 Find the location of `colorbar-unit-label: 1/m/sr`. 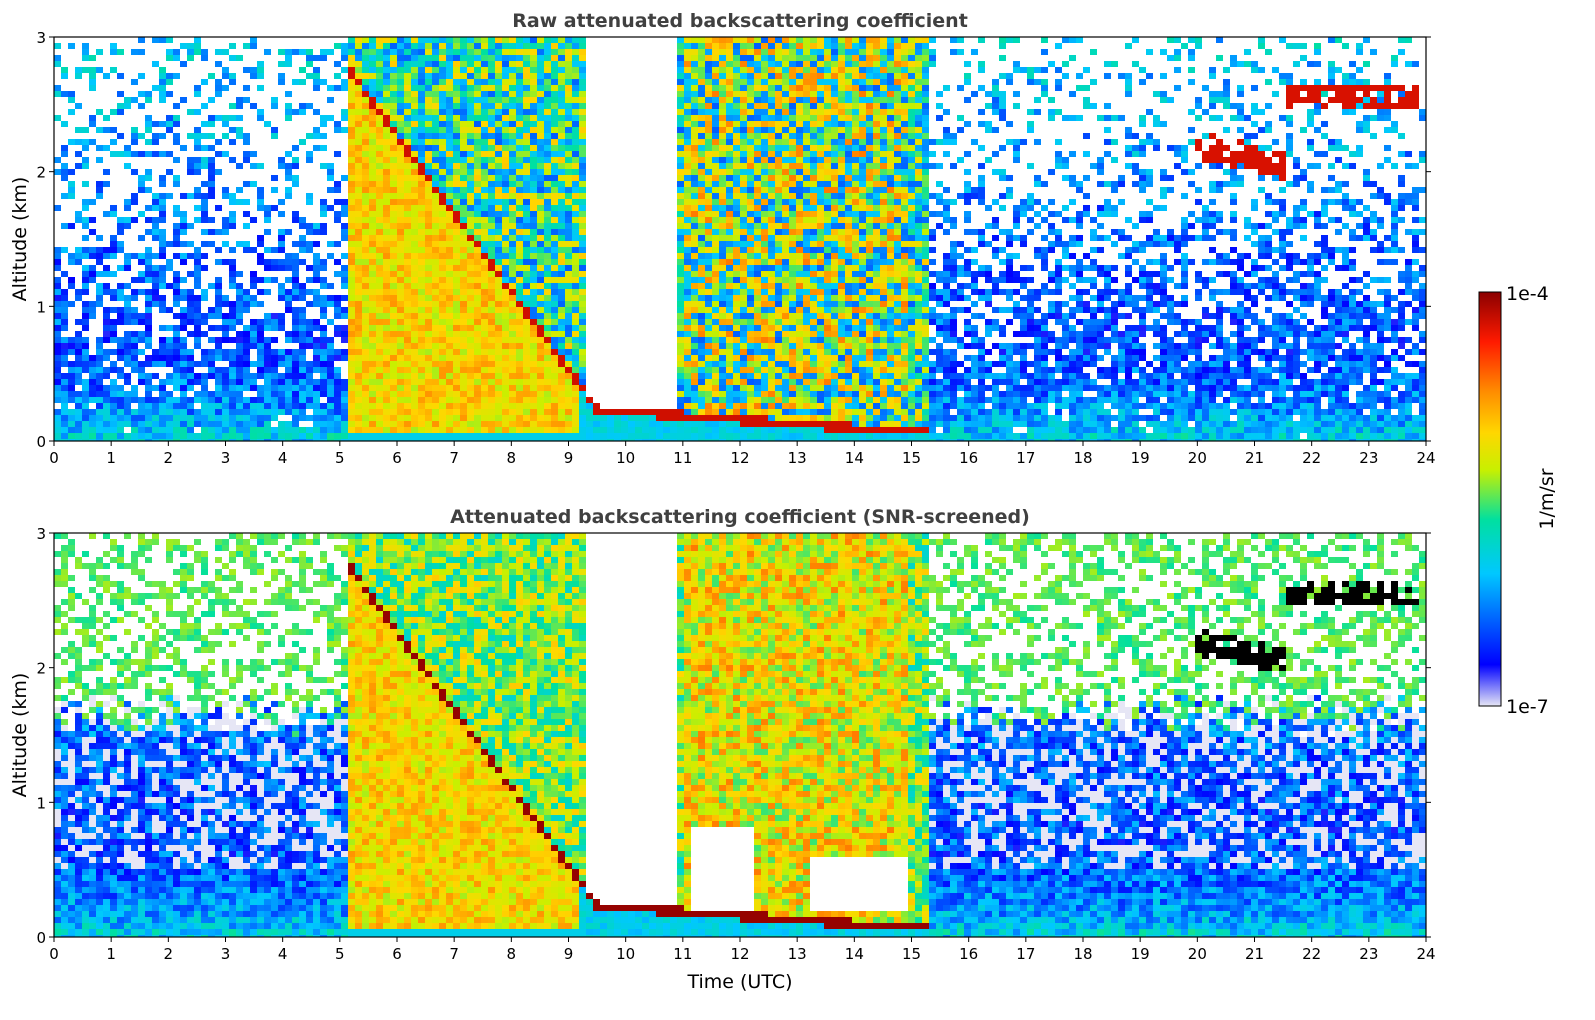

colorbar-unit-label: 1/m/sr is located at coordinates (1547, 498).